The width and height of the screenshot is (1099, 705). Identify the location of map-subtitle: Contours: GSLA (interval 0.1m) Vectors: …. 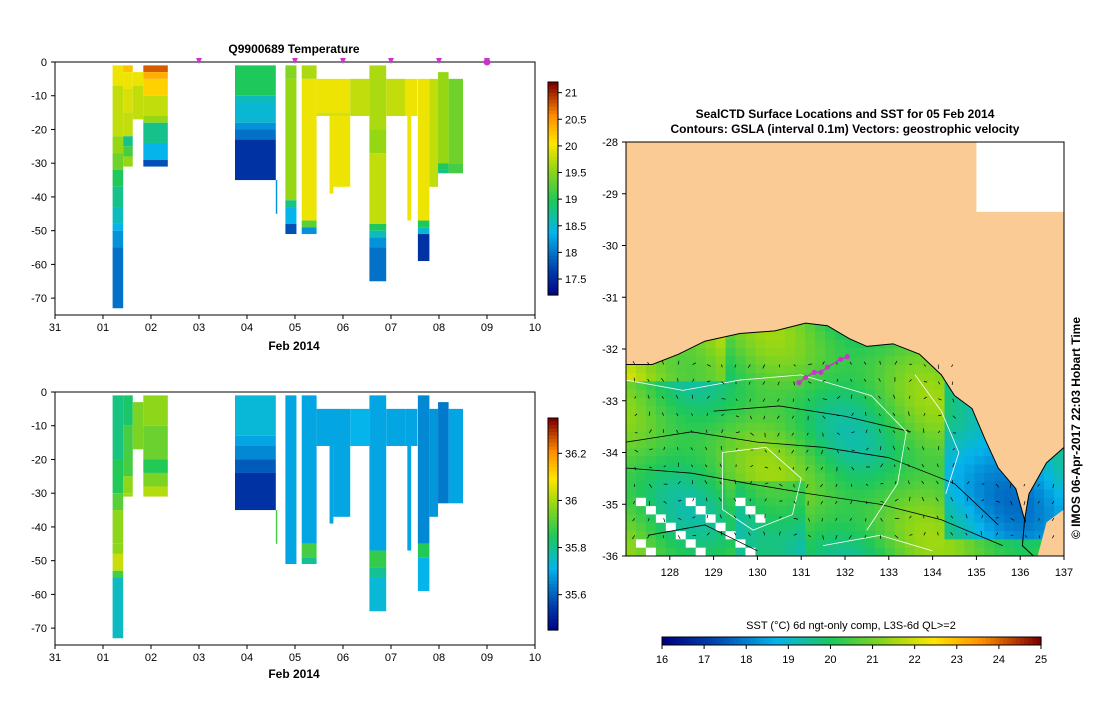
(845, 129).